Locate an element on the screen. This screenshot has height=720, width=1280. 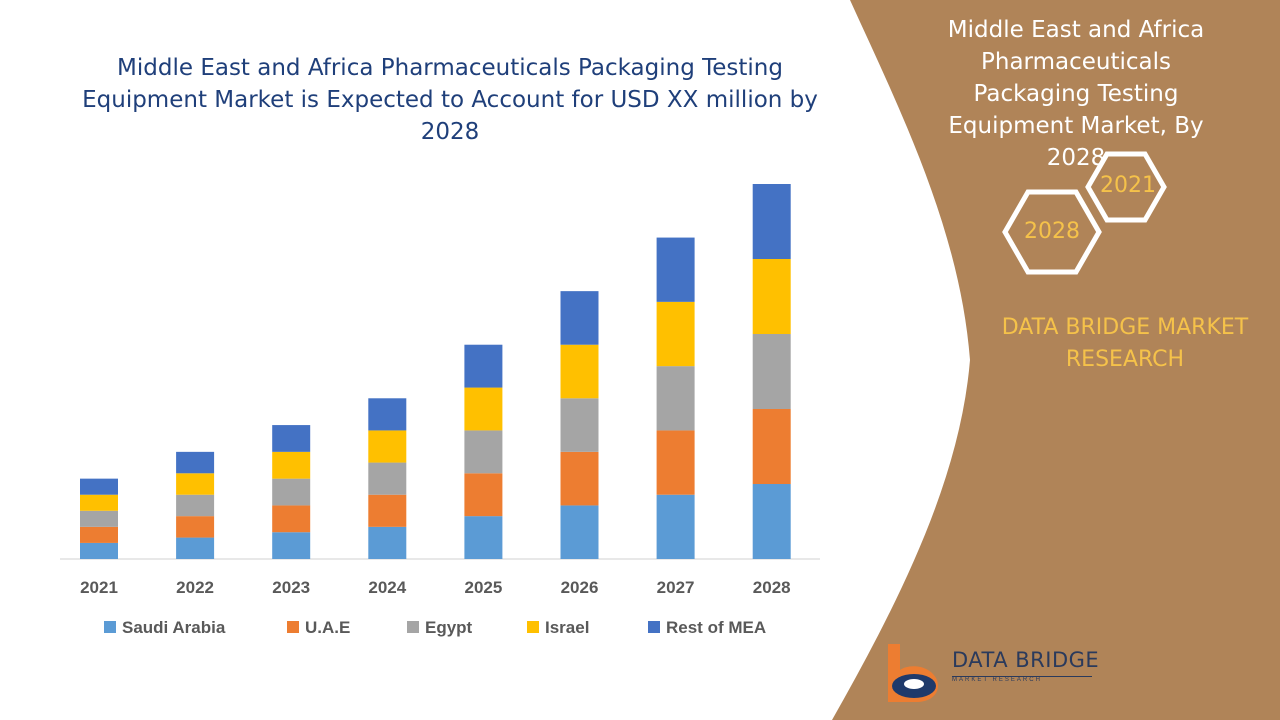
bar-segment-saudi-arabia-2026 is located at coordinates (579, 532).